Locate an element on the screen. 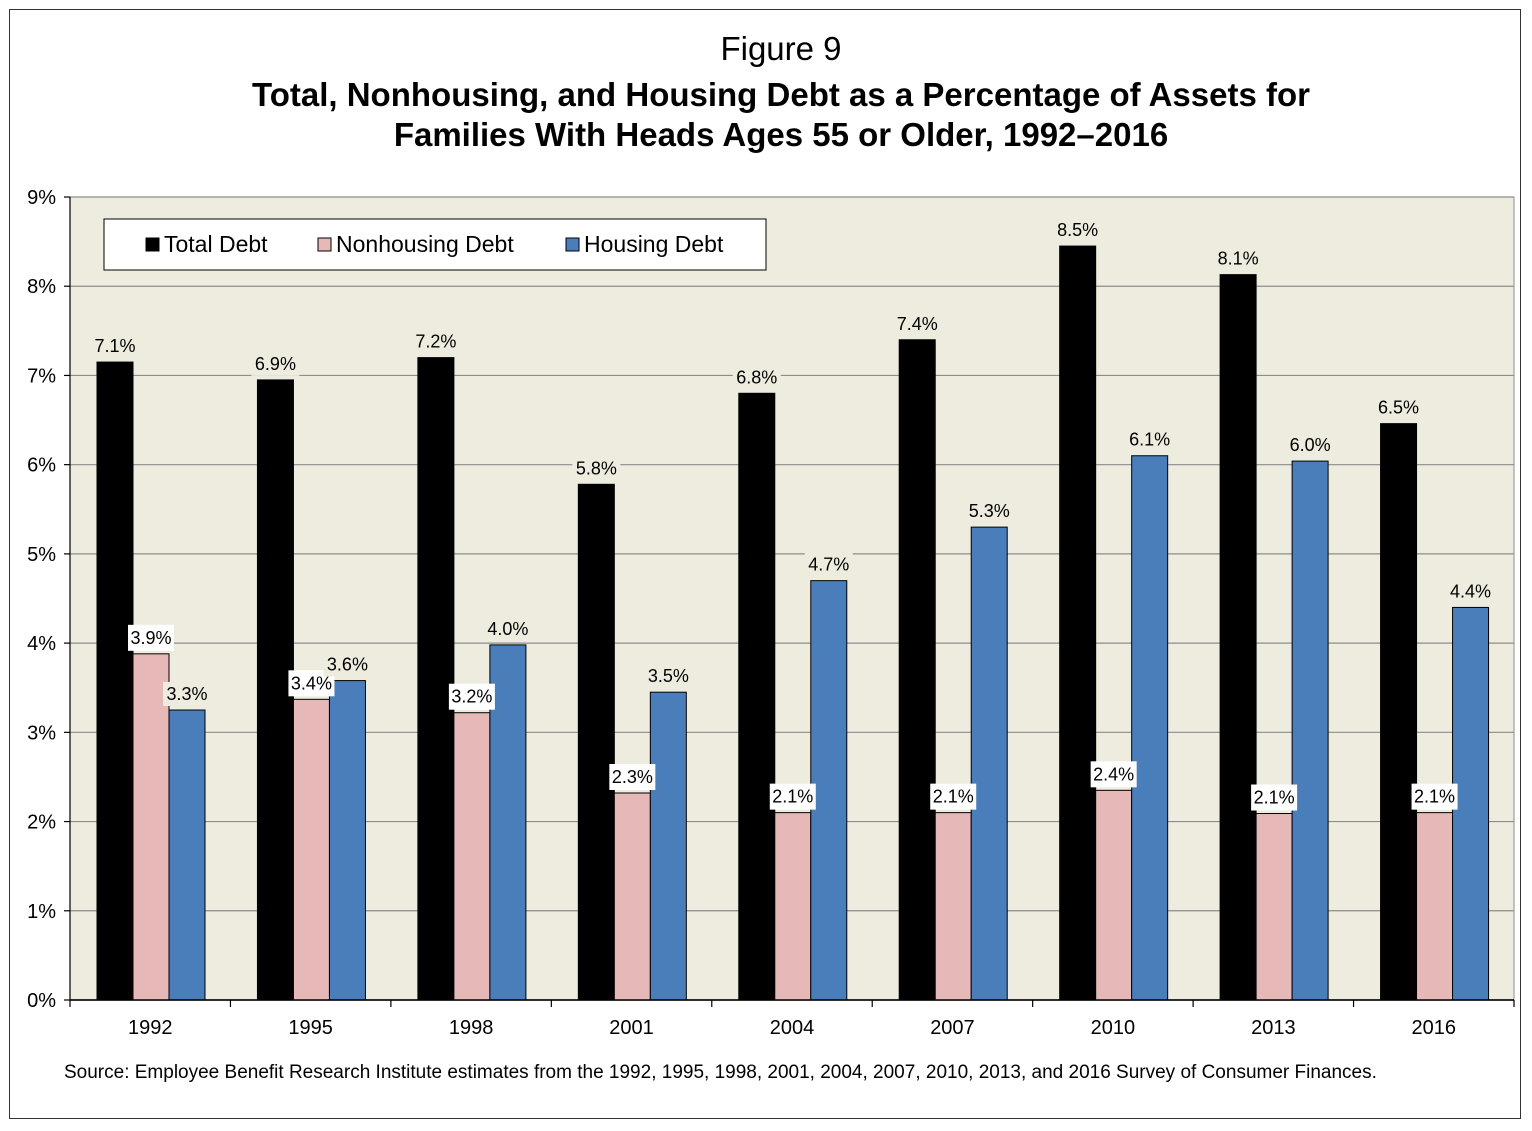 The width and height of the screenshot is (1532, 1131). y-tick-label: 5% is located at coordinates (41, 555).